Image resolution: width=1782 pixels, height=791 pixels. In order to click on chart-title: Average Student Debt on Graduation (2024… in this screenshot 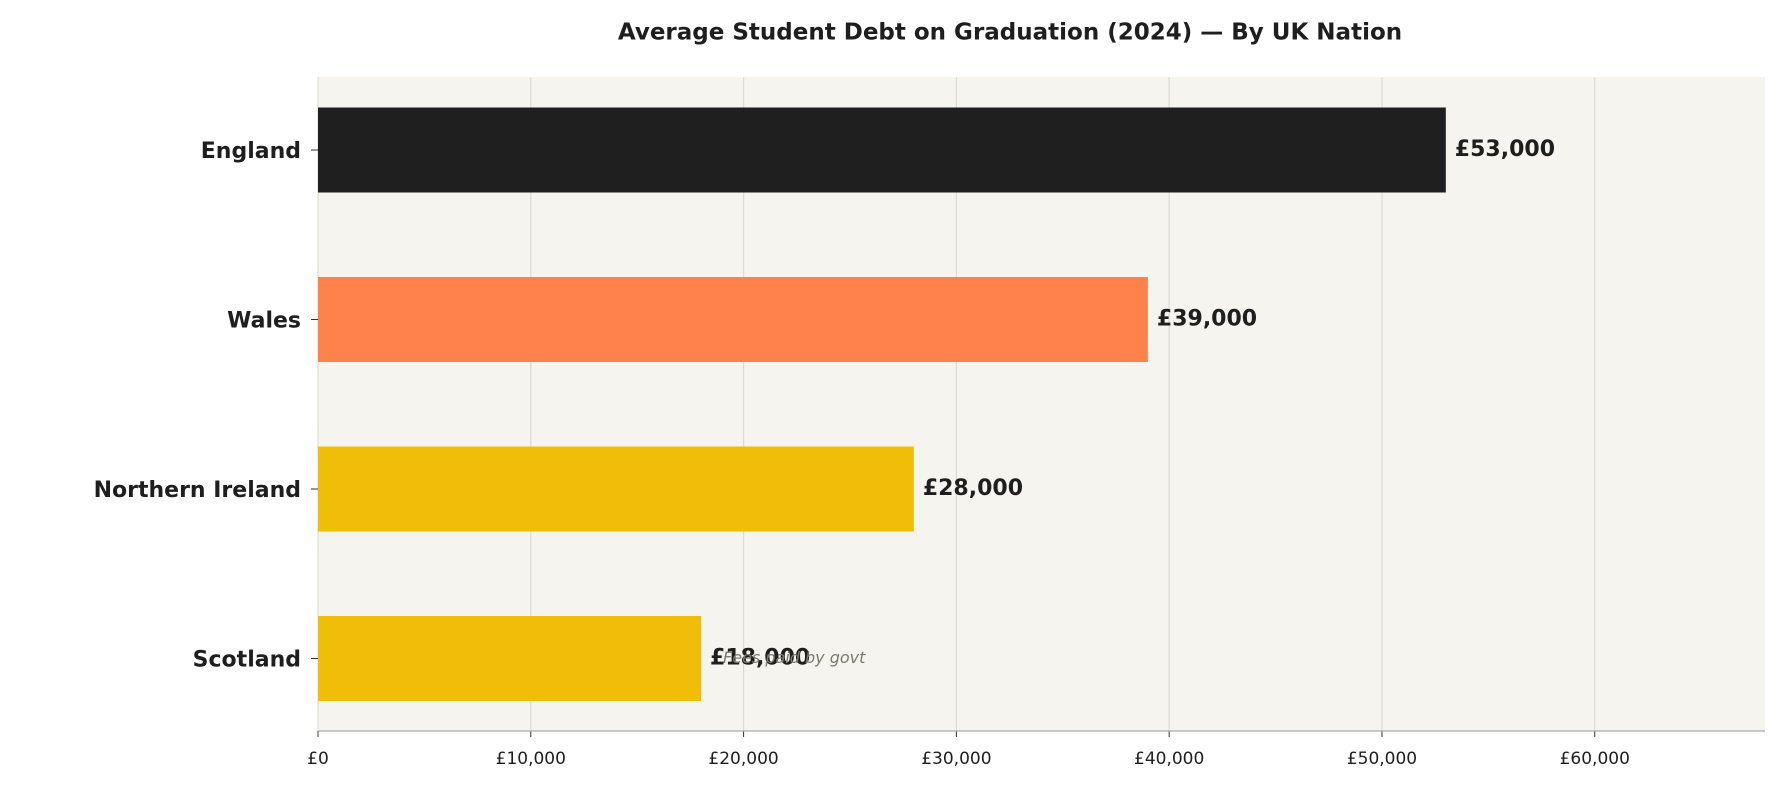, I will do `click(1010, 33)`.